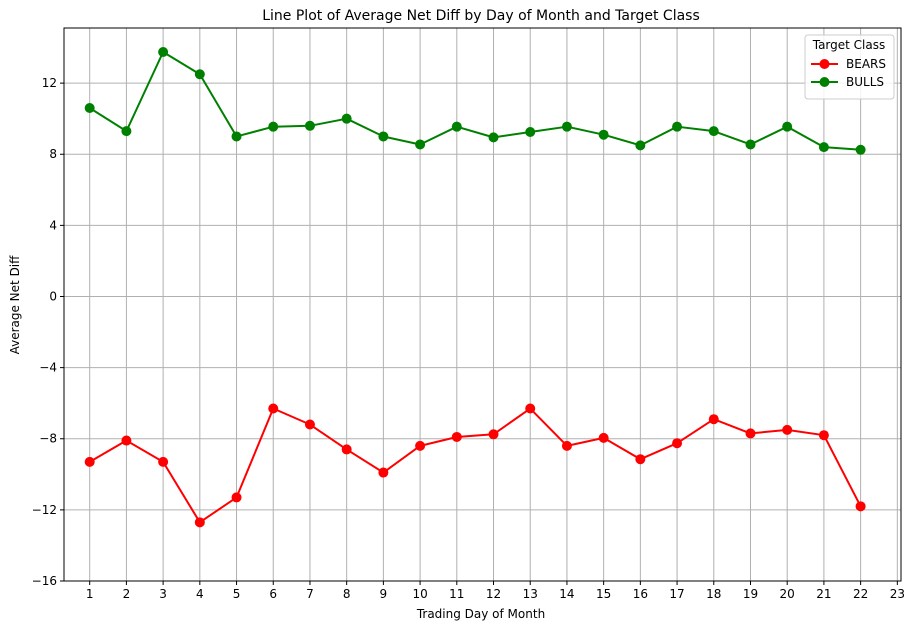  What do you see at coordinates (530, 594) in the screenshot?
I see `x-tick-label: 13` at bounding box center [530, 594].